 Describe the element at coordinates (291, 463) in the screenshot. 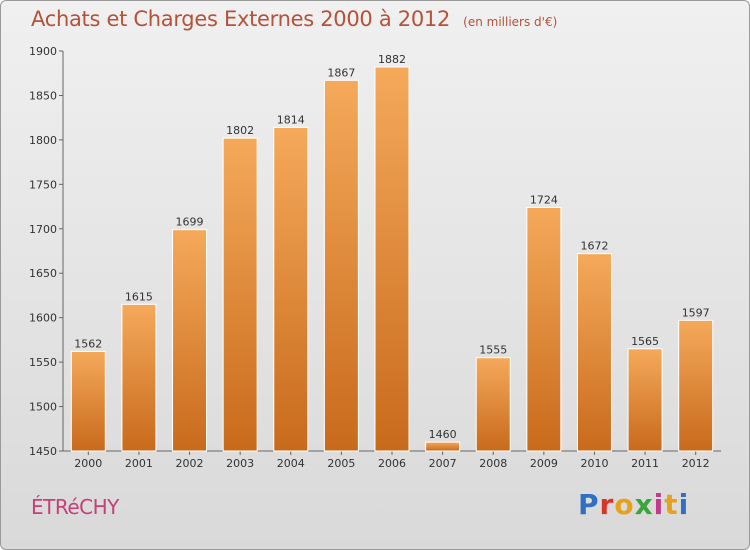

I see `x-tick-label: 2004` at that location.